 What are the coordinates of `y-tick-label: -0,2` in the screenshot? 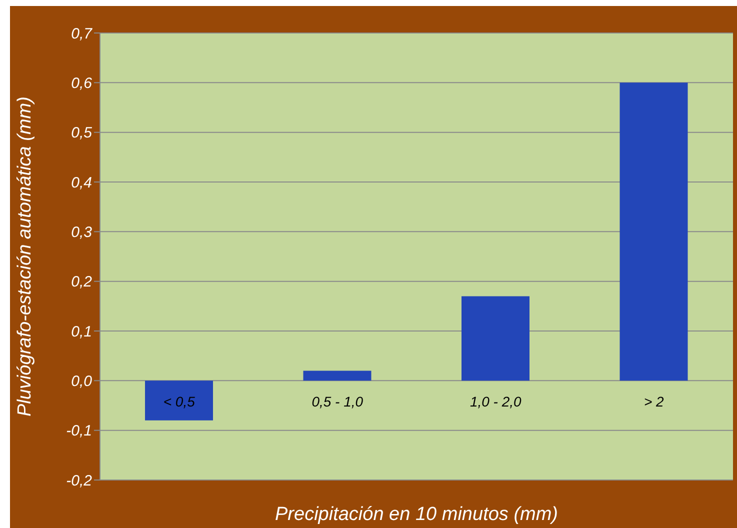 It's located at (79, 481).